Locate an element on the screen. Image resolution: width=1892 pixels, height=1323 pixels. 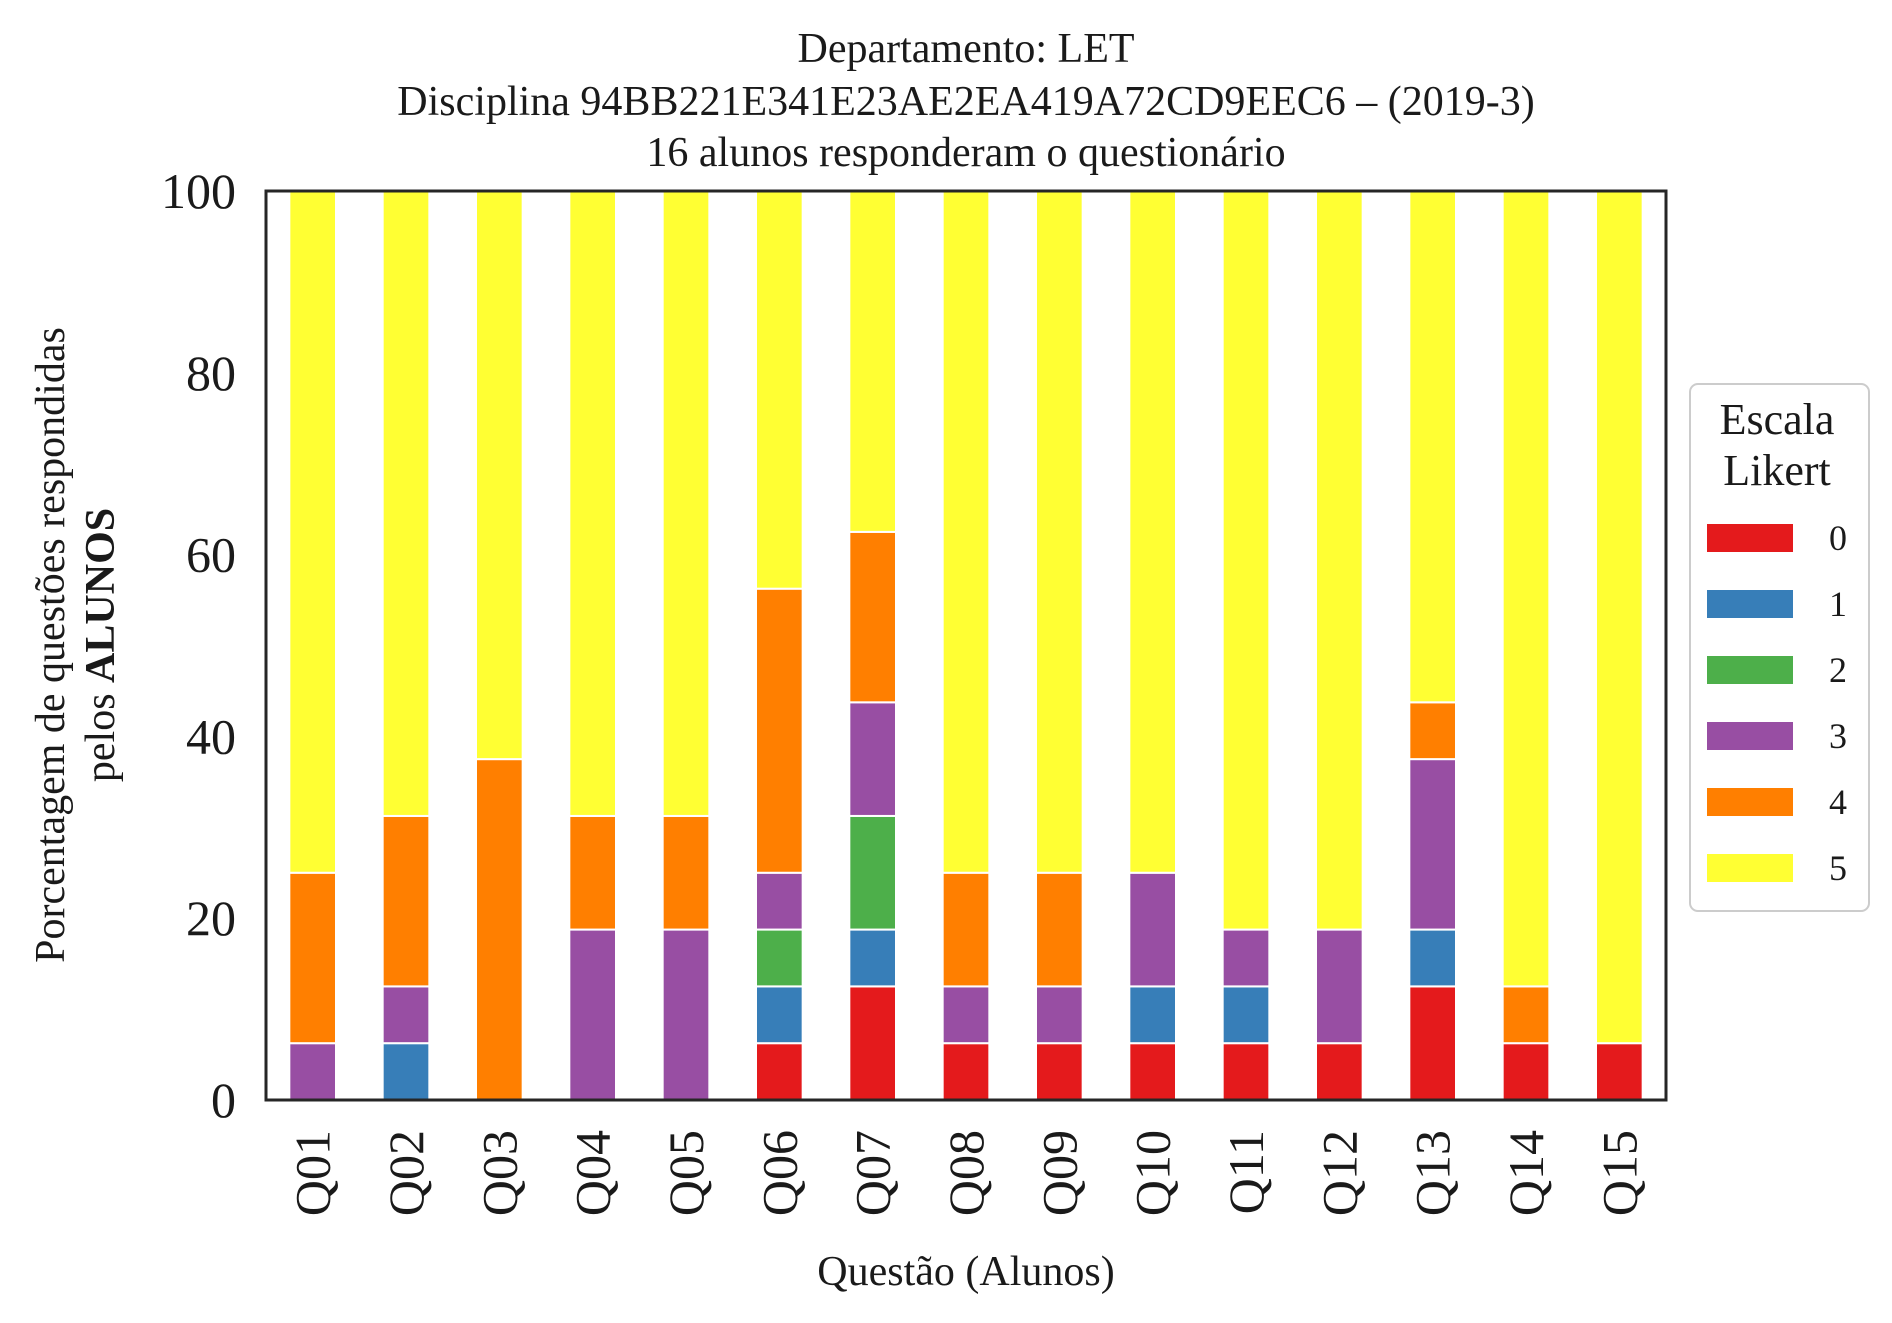
legend-label-4: 4 is located at coordinates (1838, 802).